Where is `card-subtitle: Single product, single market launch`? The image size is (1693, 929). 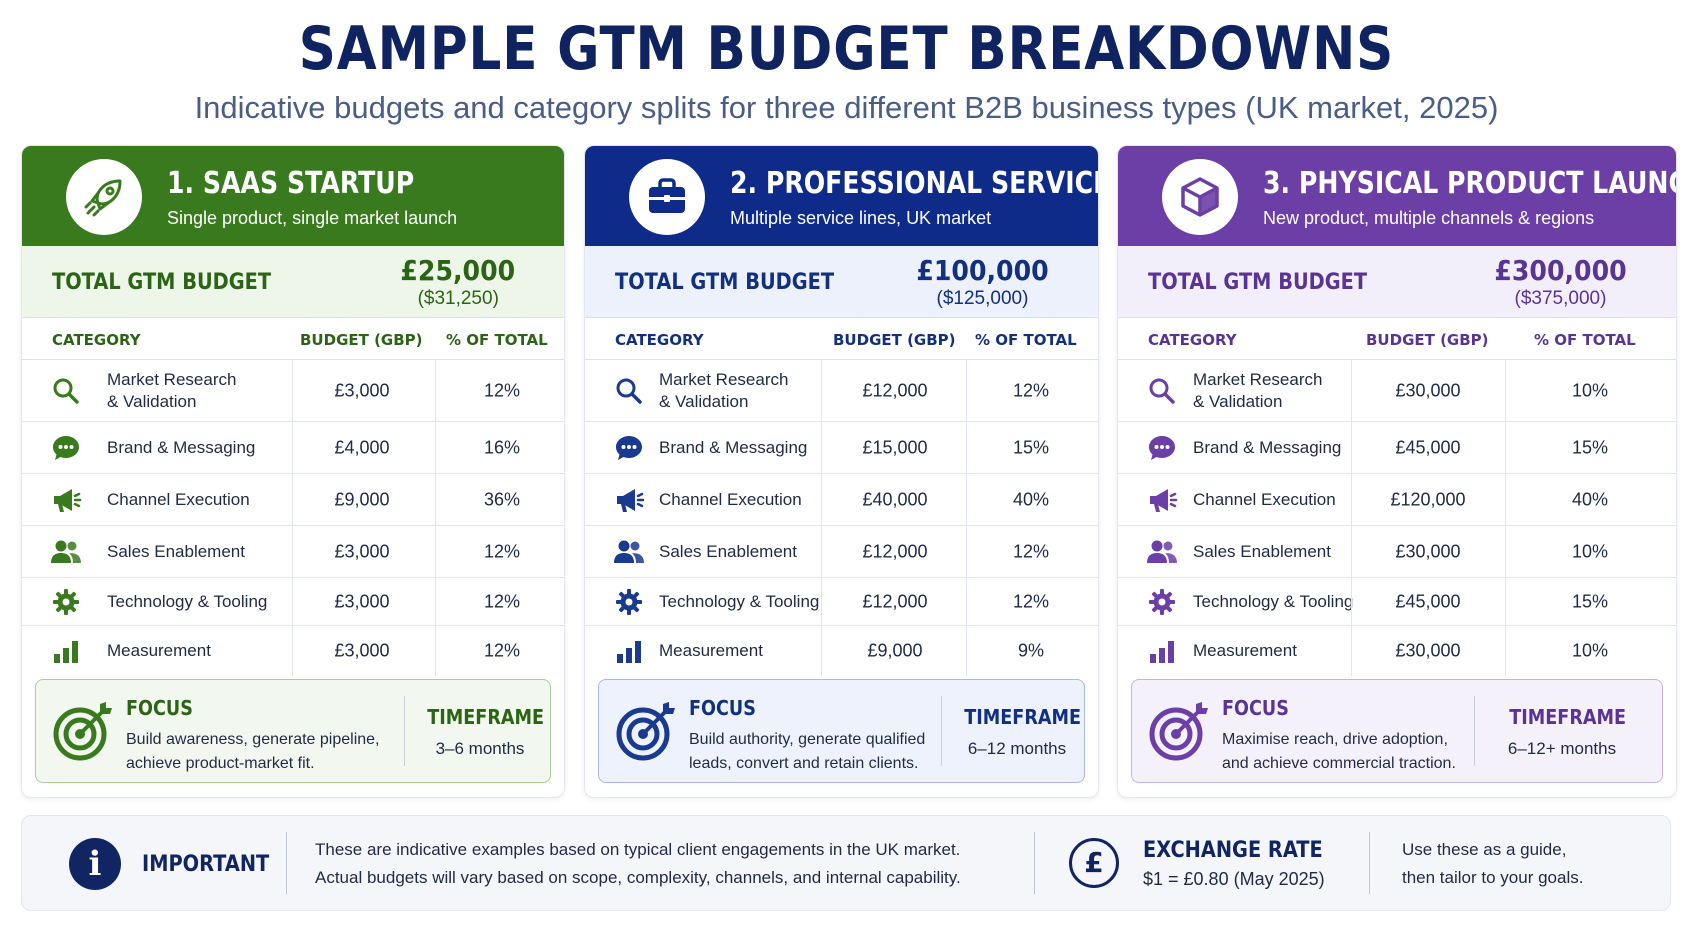
card-subtitle: Single product, single market launch is located at coordinates (312, 218).